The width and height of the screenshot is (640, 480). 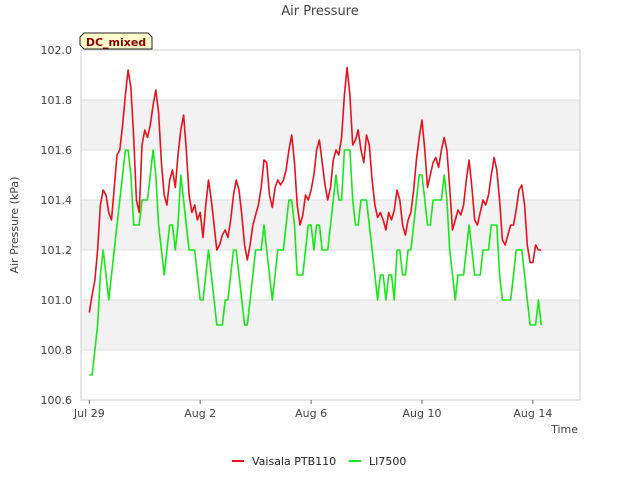 I want to click on y-tick-label: 101.8, so click(x=57, y=100).